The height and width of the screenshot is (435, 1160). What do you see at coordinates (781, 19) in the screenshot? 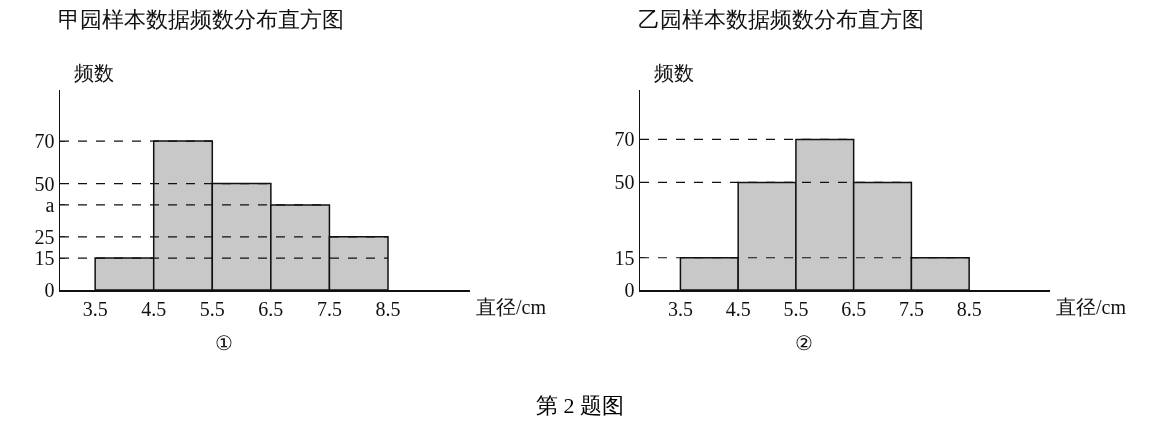
I see `chart-title: 乙园样本数据频数分布直方图` at bounding box center [781, 19].